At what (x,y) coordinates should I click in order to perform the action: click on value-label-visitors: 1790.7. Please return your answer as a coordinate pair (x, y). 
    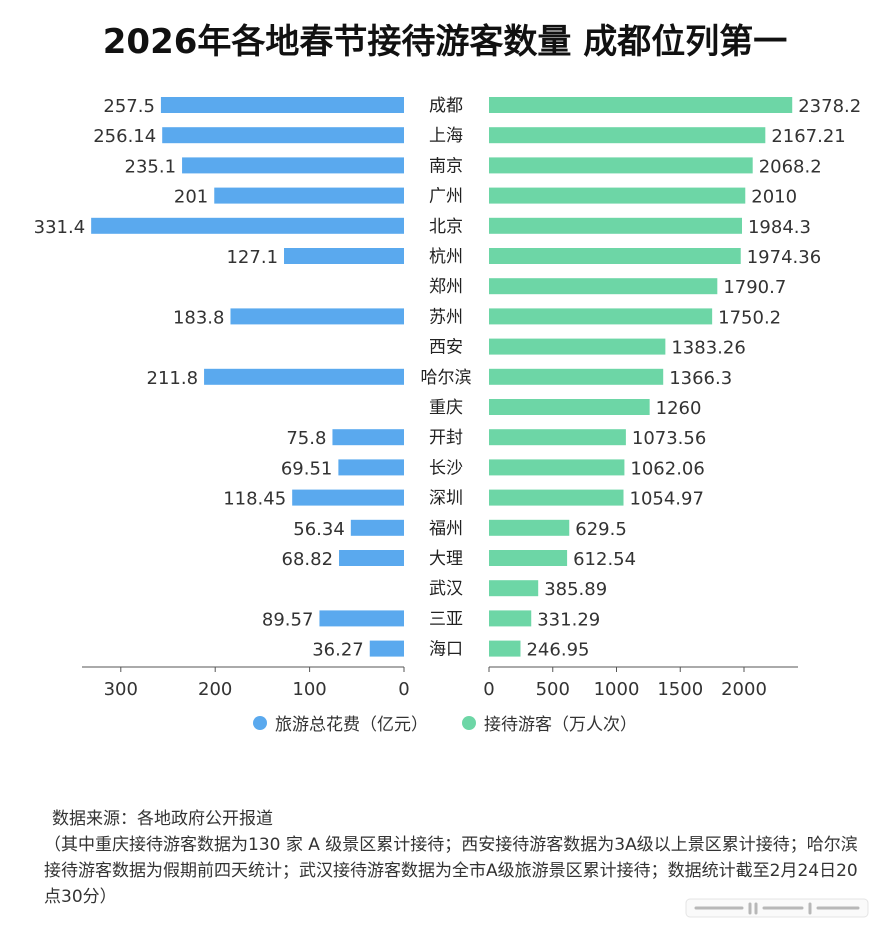
    Looking at the image, I should click on (754, 287).